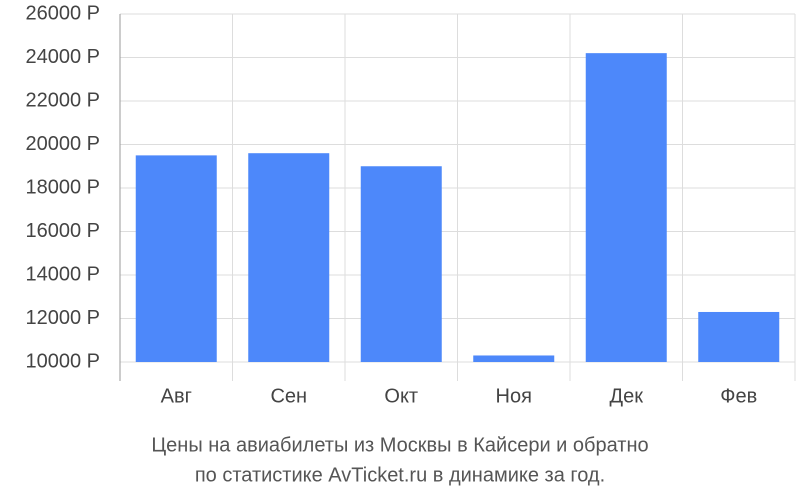 This screenshot has height=500, width=800. What do you see at coordinates (62, 361) in the screenshot?
I see `y-tick-label: 10000 Р` at bounding box center [62, 361].